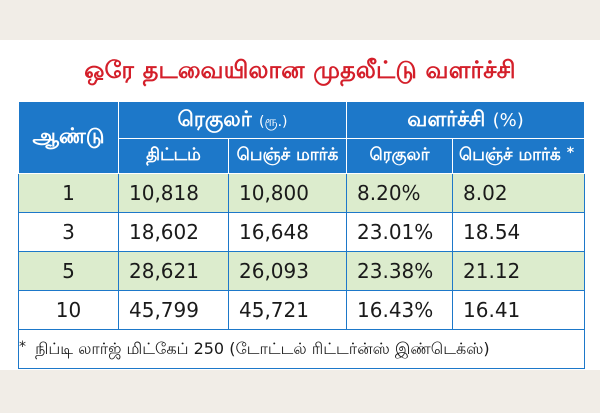  What do you see at coordinates (68, 310) in the screenshot?
I see `year-cell: 10` at bounding box center [68, 310].